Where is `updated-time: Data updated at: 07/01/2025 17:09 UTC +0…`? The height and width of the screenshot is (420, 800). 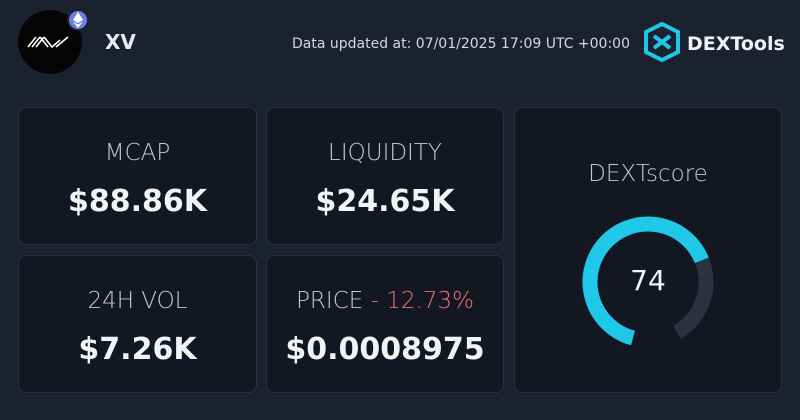
updated-time: Data updated at: 07/01/2025 17:09 UTC +0… is located at coordinates (461, 44).